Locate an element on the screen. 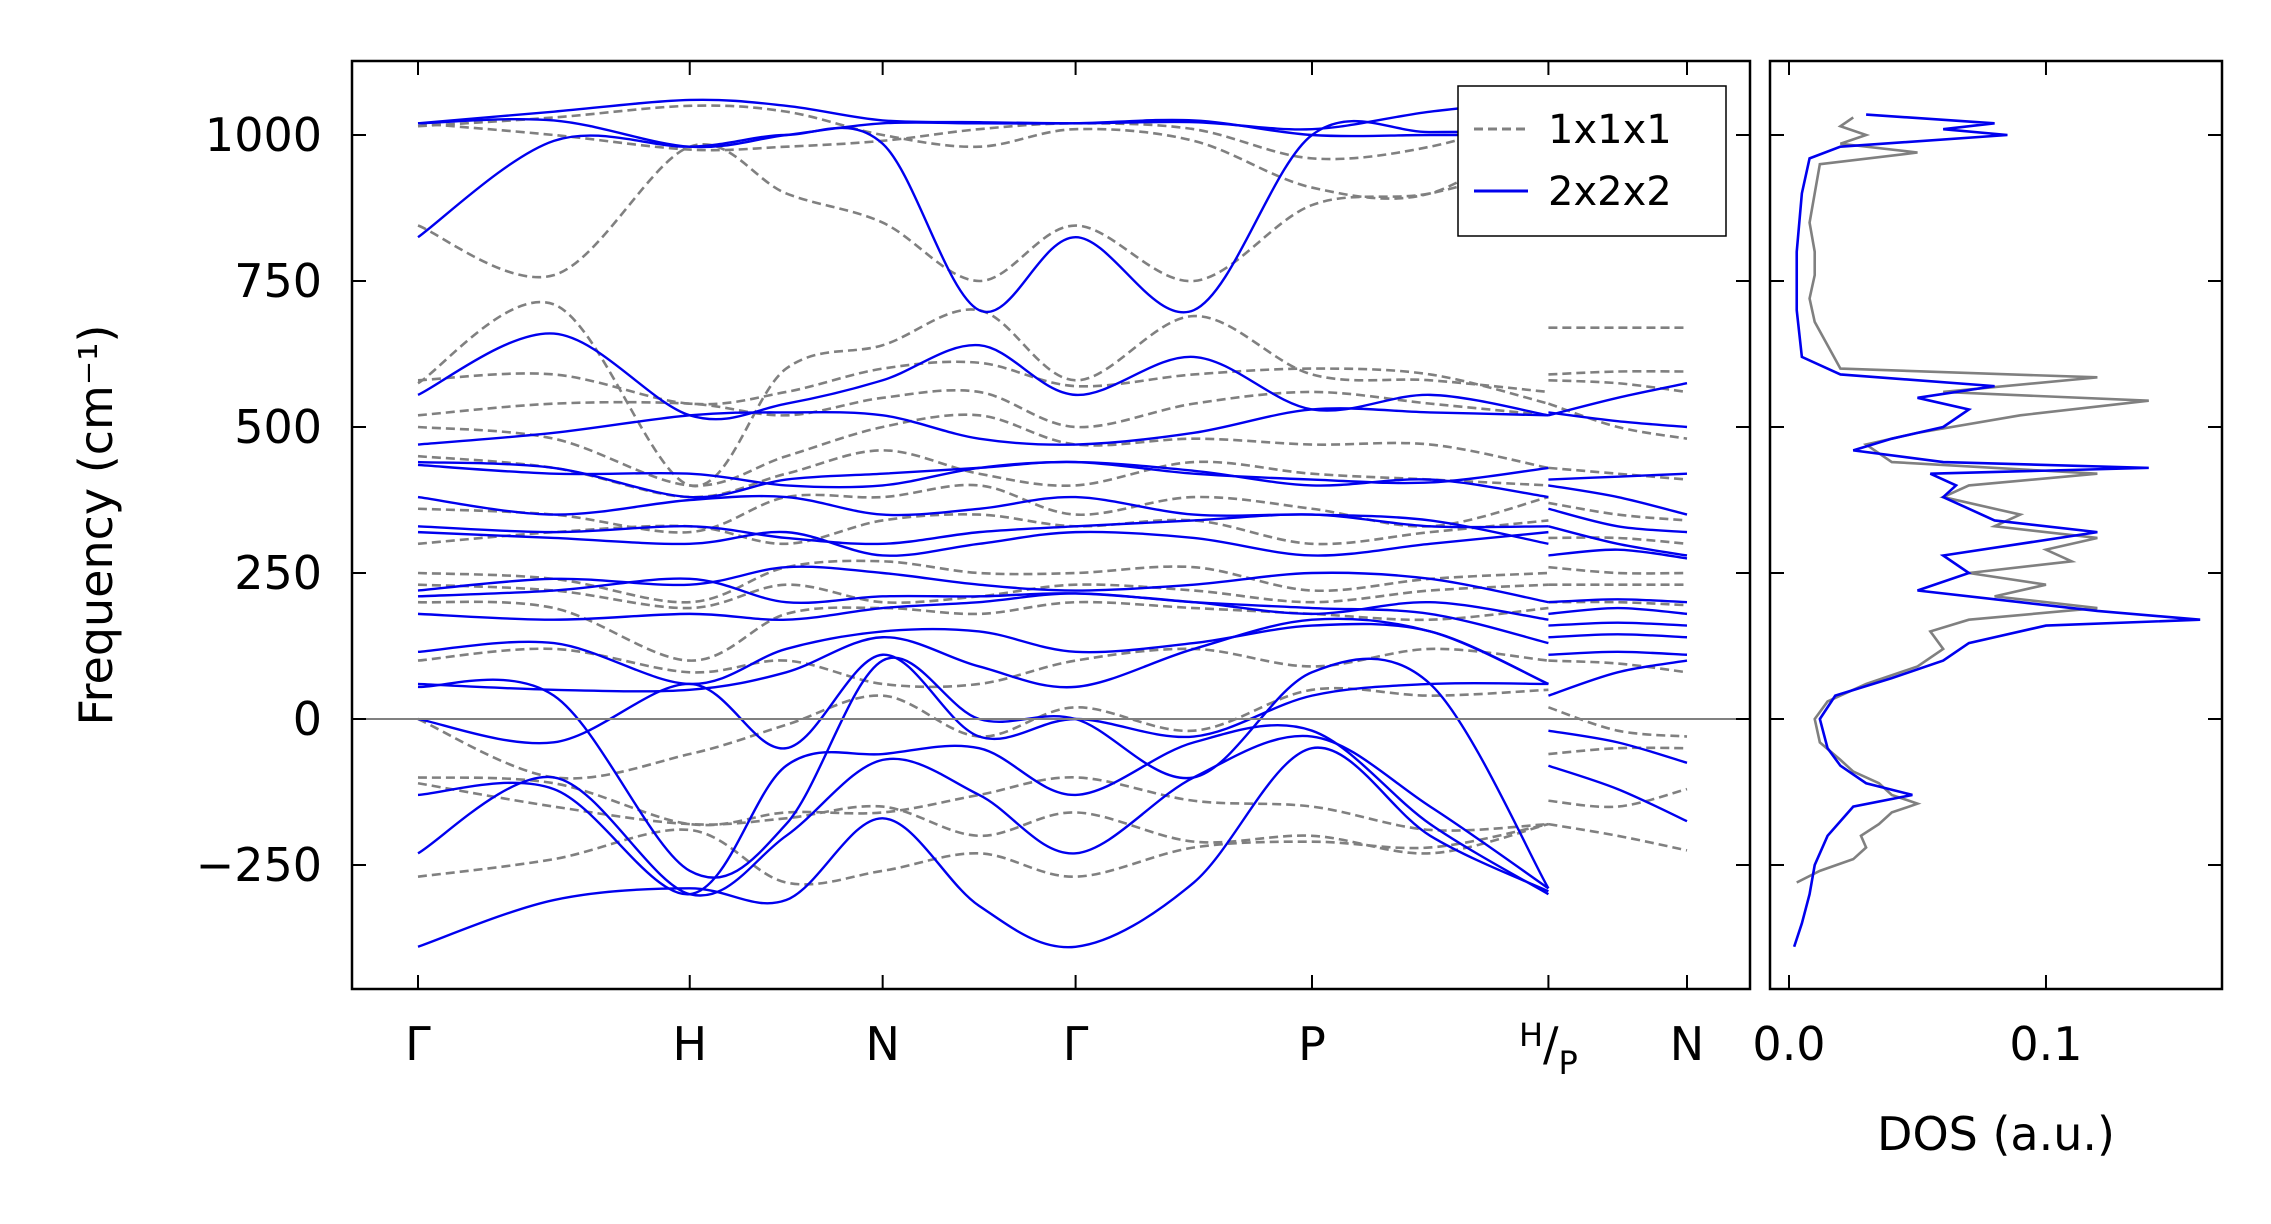 This screenshot has width=2271, height=1224. band-2x2x2-4-last is located at coordinates (1618, 420).